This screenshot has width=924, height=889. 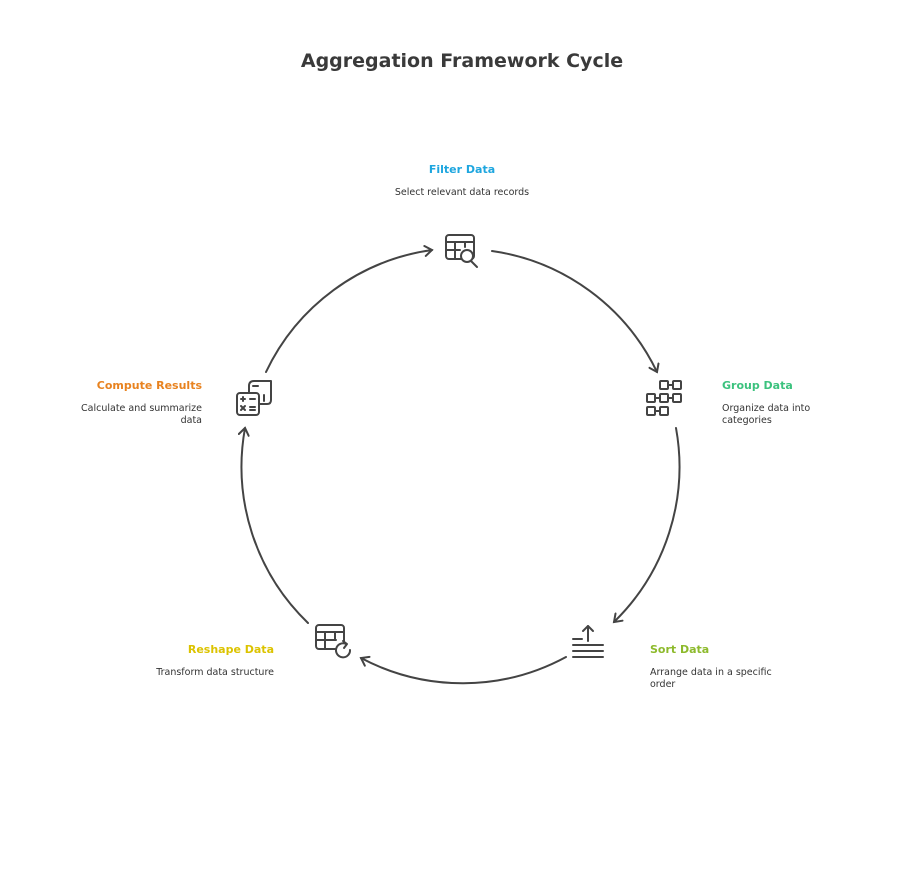 What do you see at coordinates (588, 641) in the screenshot?
I see `sort-lines-icon` at bounding box center [588, 641].